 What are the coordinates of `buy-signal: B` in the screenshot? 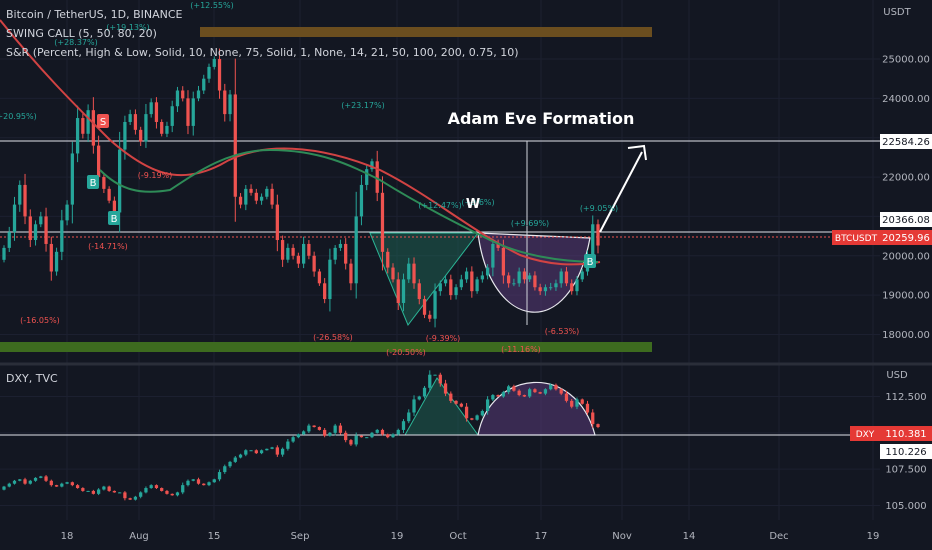 It's located at (93, 182).